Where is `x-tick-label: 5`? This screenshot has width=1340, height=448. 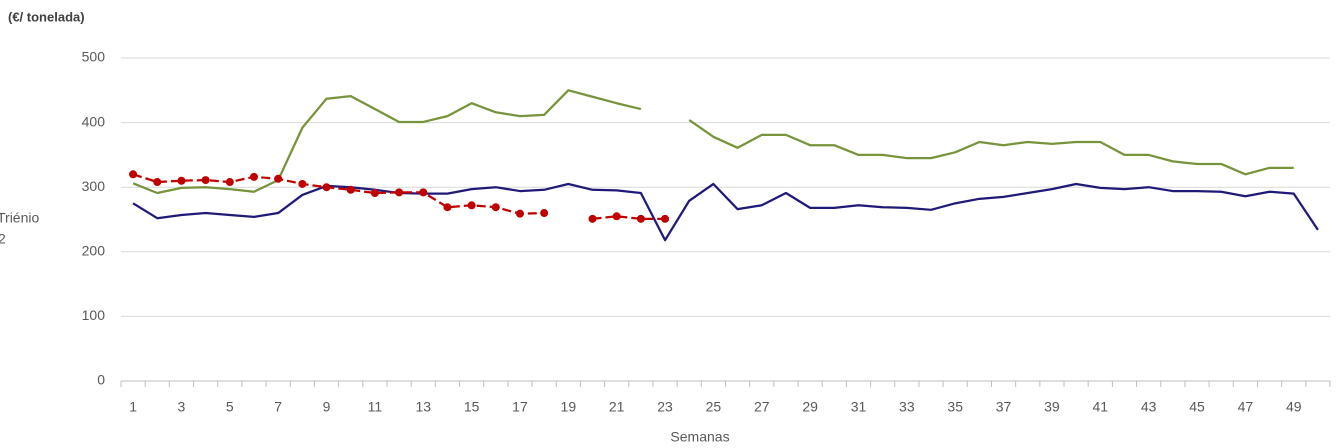 x-tick-label: 5 is located at coordinates (230, 407).